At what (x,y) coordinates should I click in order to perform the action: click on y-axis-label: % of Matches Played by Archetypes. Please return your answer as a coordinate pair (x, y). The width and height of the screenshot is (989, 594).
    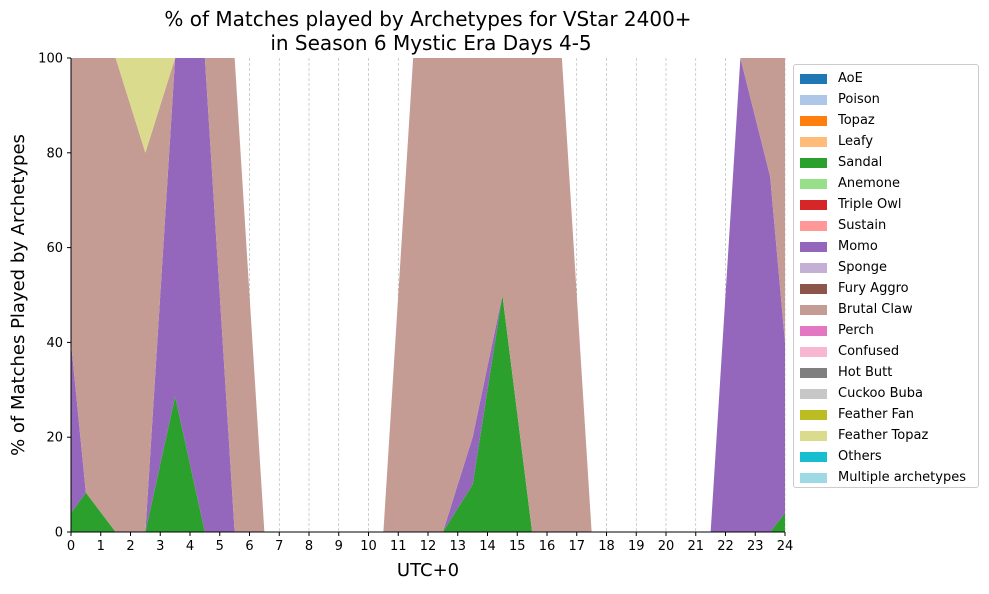
    Looking at the image, I should click on (18, 295).